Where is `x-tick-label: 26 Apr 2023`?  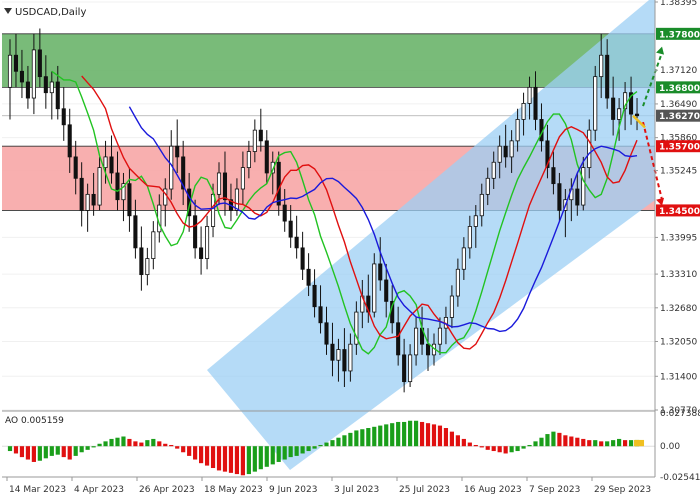
x-tick-label: 26 Apr 2023 is located at coordinates (167, 490).